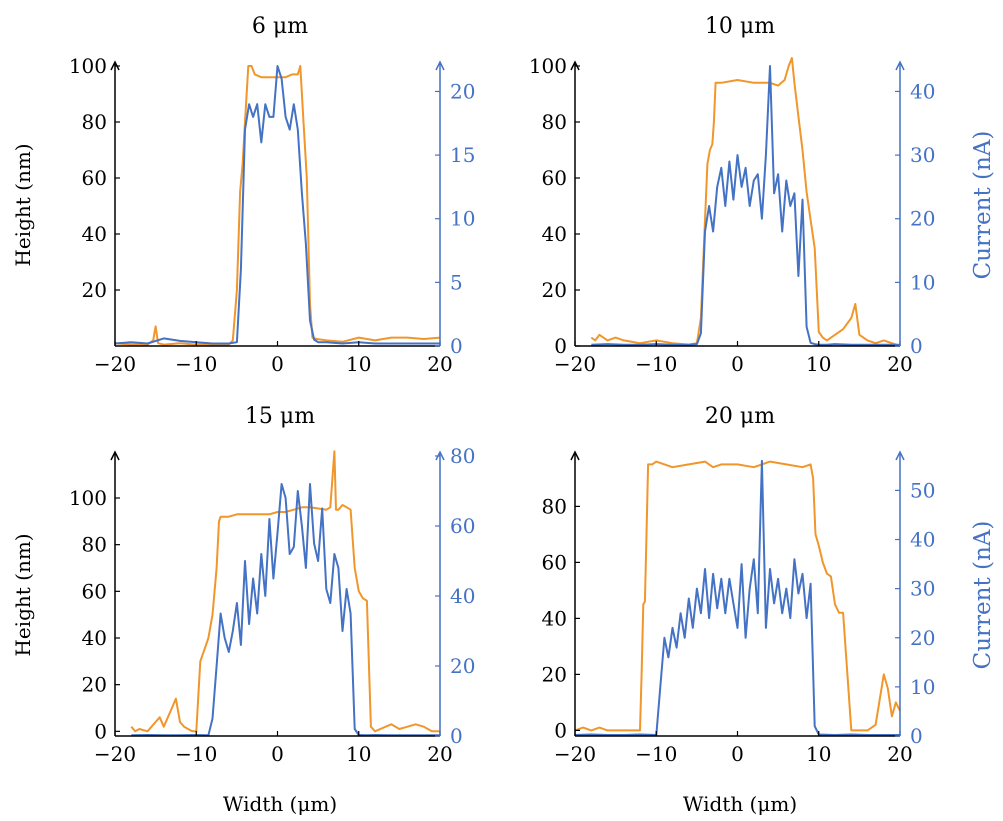 The height and width of the screenshot is (821, 1003). What do you see at coordinates (462, 155) in the screenshot?
I see `y2-tick-label: 15` at bounding box center [462, 155].